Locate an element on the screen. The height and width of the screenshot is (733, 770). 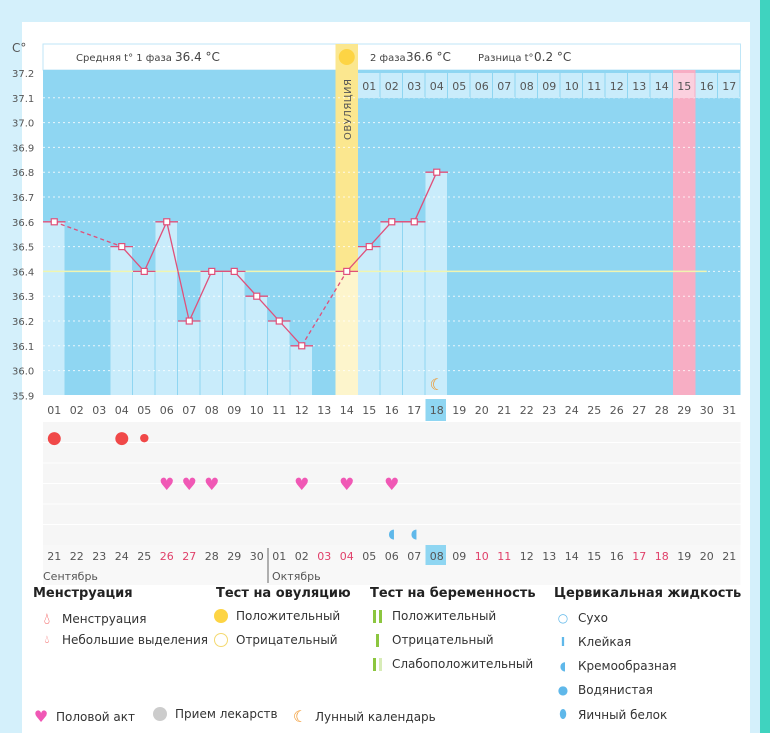
legend-item-preg-negative: Отрицательный is located at coordinates (432, 640).